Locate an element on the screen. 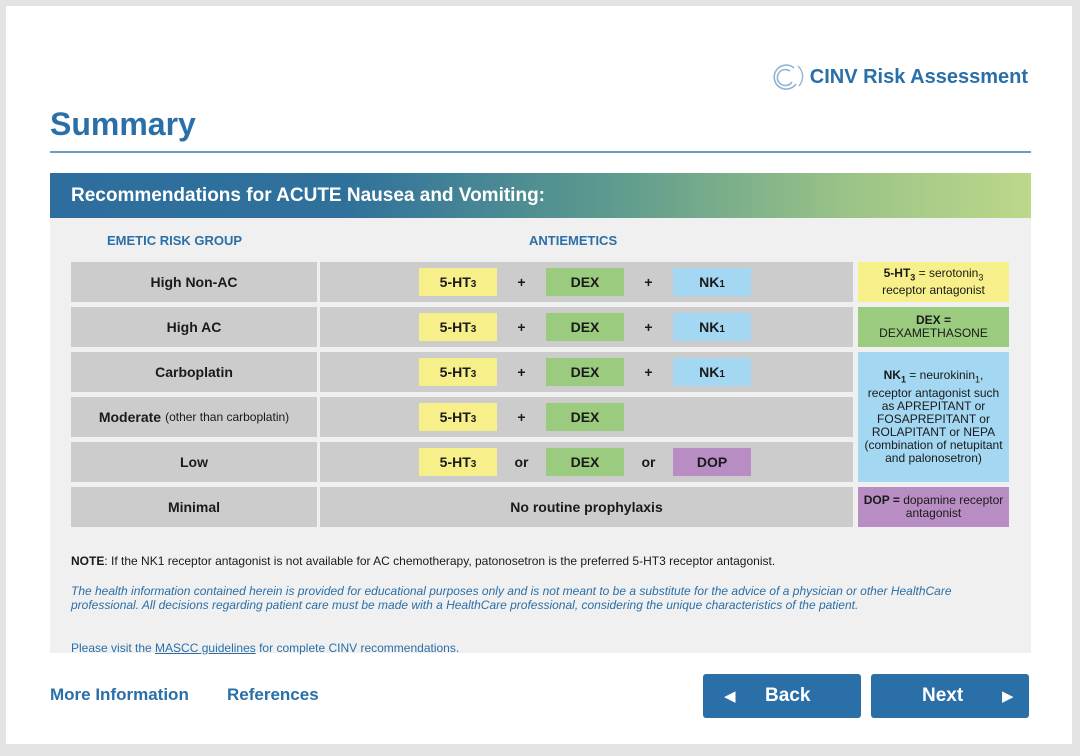 Image resolution: width=1080 pixels, height=756 pixels. risk-group-label: High Non-AC is located at coordinates (194, 282).